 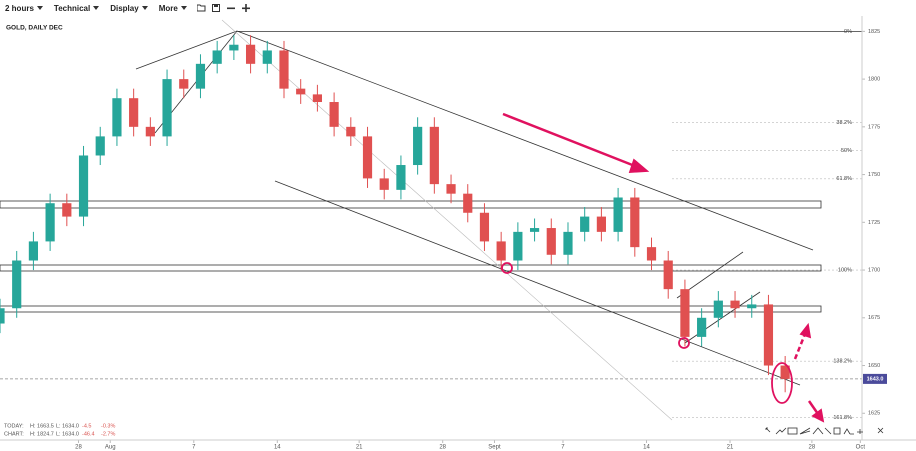 I want to click on tool-more, so click(x=860, y=431).